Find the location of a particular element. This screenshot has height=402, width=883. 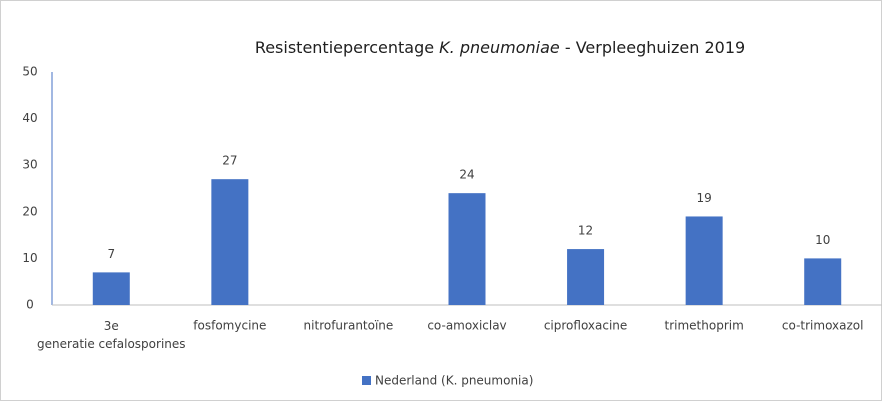

value-label: 12 is located at coordinates (585, 231).